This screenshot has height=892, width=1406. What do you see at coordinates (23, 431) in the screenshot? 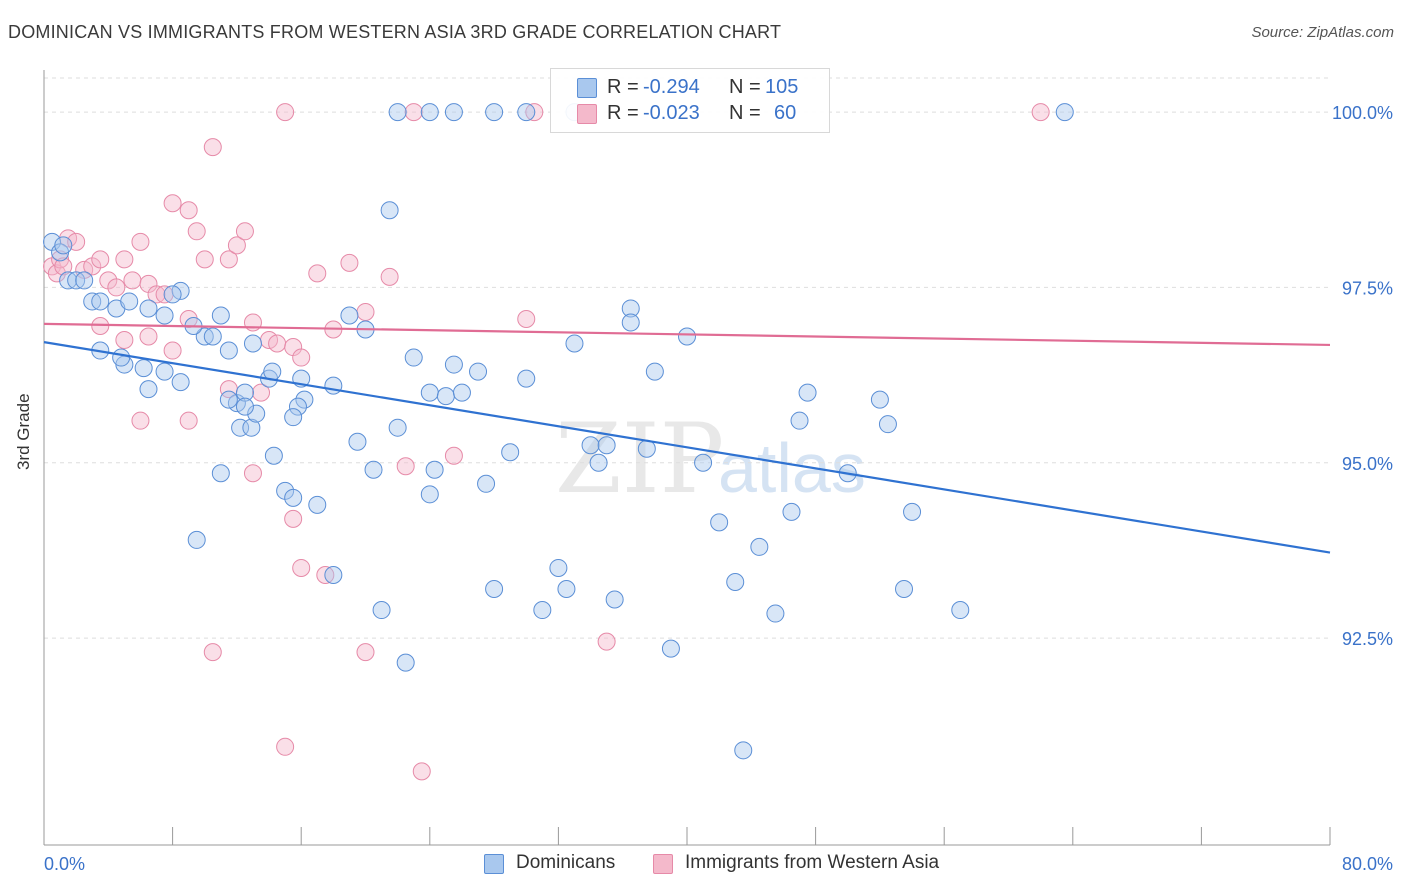
I see `y-axis-label: 3rd Grade` at bounding box center [23, 431].